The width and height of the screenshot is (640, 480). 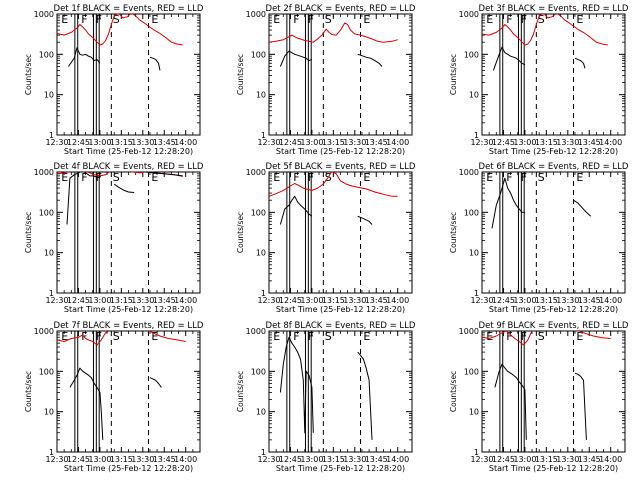 What do you see at coordinates (376, 142) in the screenshot?
I see `x-tick-label: 13:45` at bounding box center [376, 142].